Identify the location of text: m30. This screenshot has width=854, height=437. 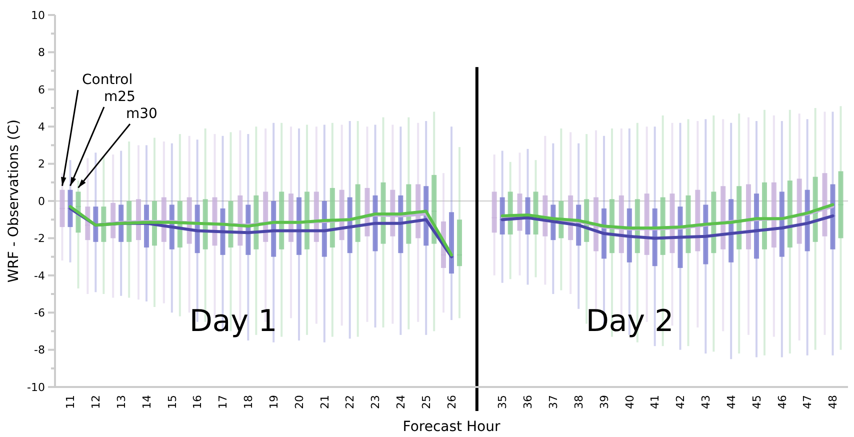
(142, 114).